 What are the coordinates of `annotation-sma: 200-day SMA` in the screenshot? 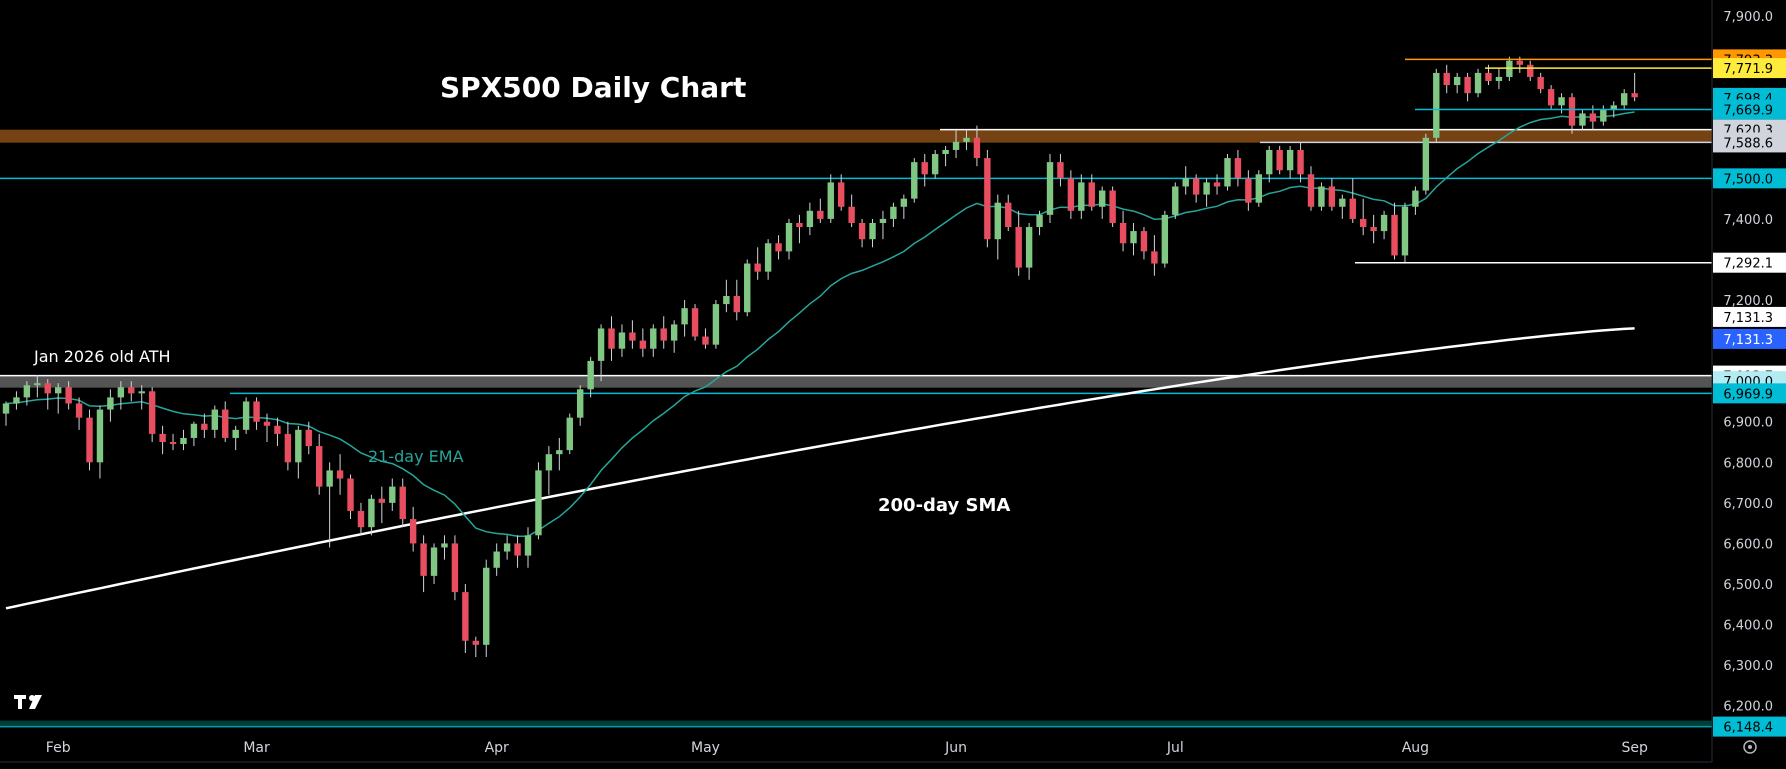 It's located at (944, 505).